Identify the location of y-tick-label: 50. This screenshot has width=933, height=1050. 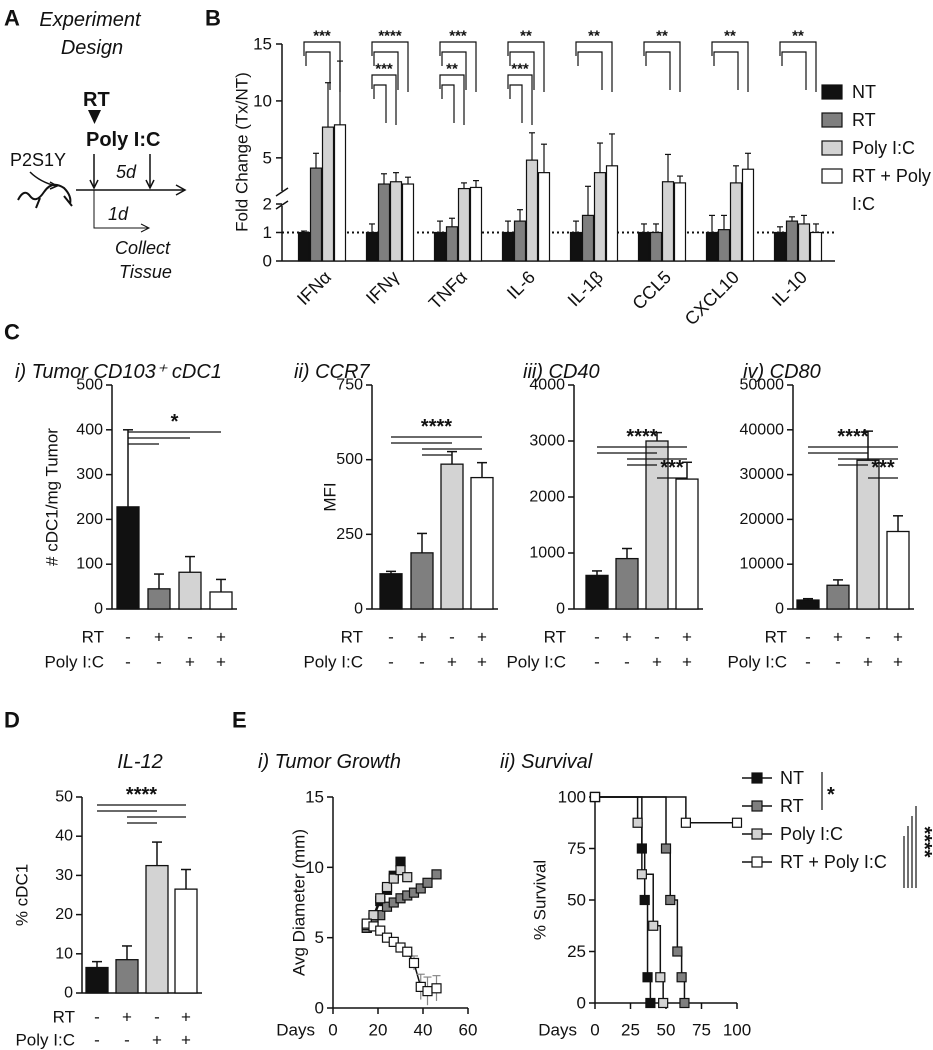
(64, 797).